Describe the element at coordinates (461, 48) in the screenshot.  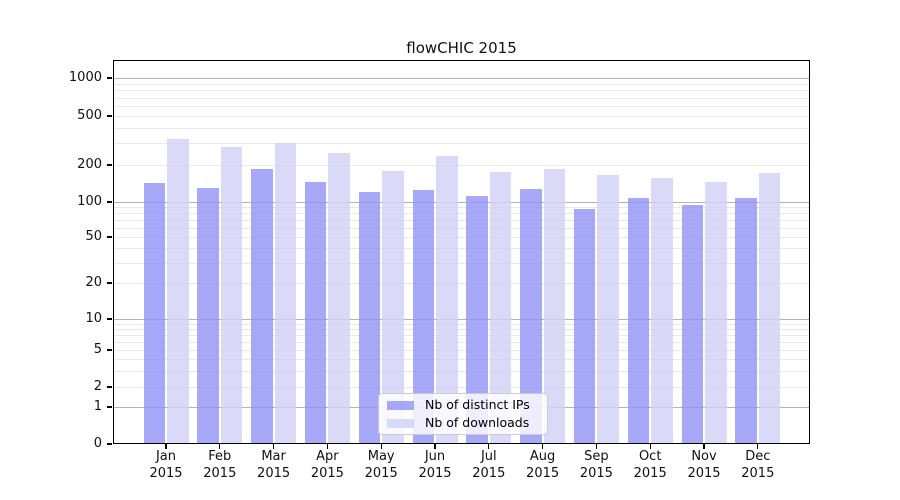
I see `chart-title: flowCHIC 2015` at that location.